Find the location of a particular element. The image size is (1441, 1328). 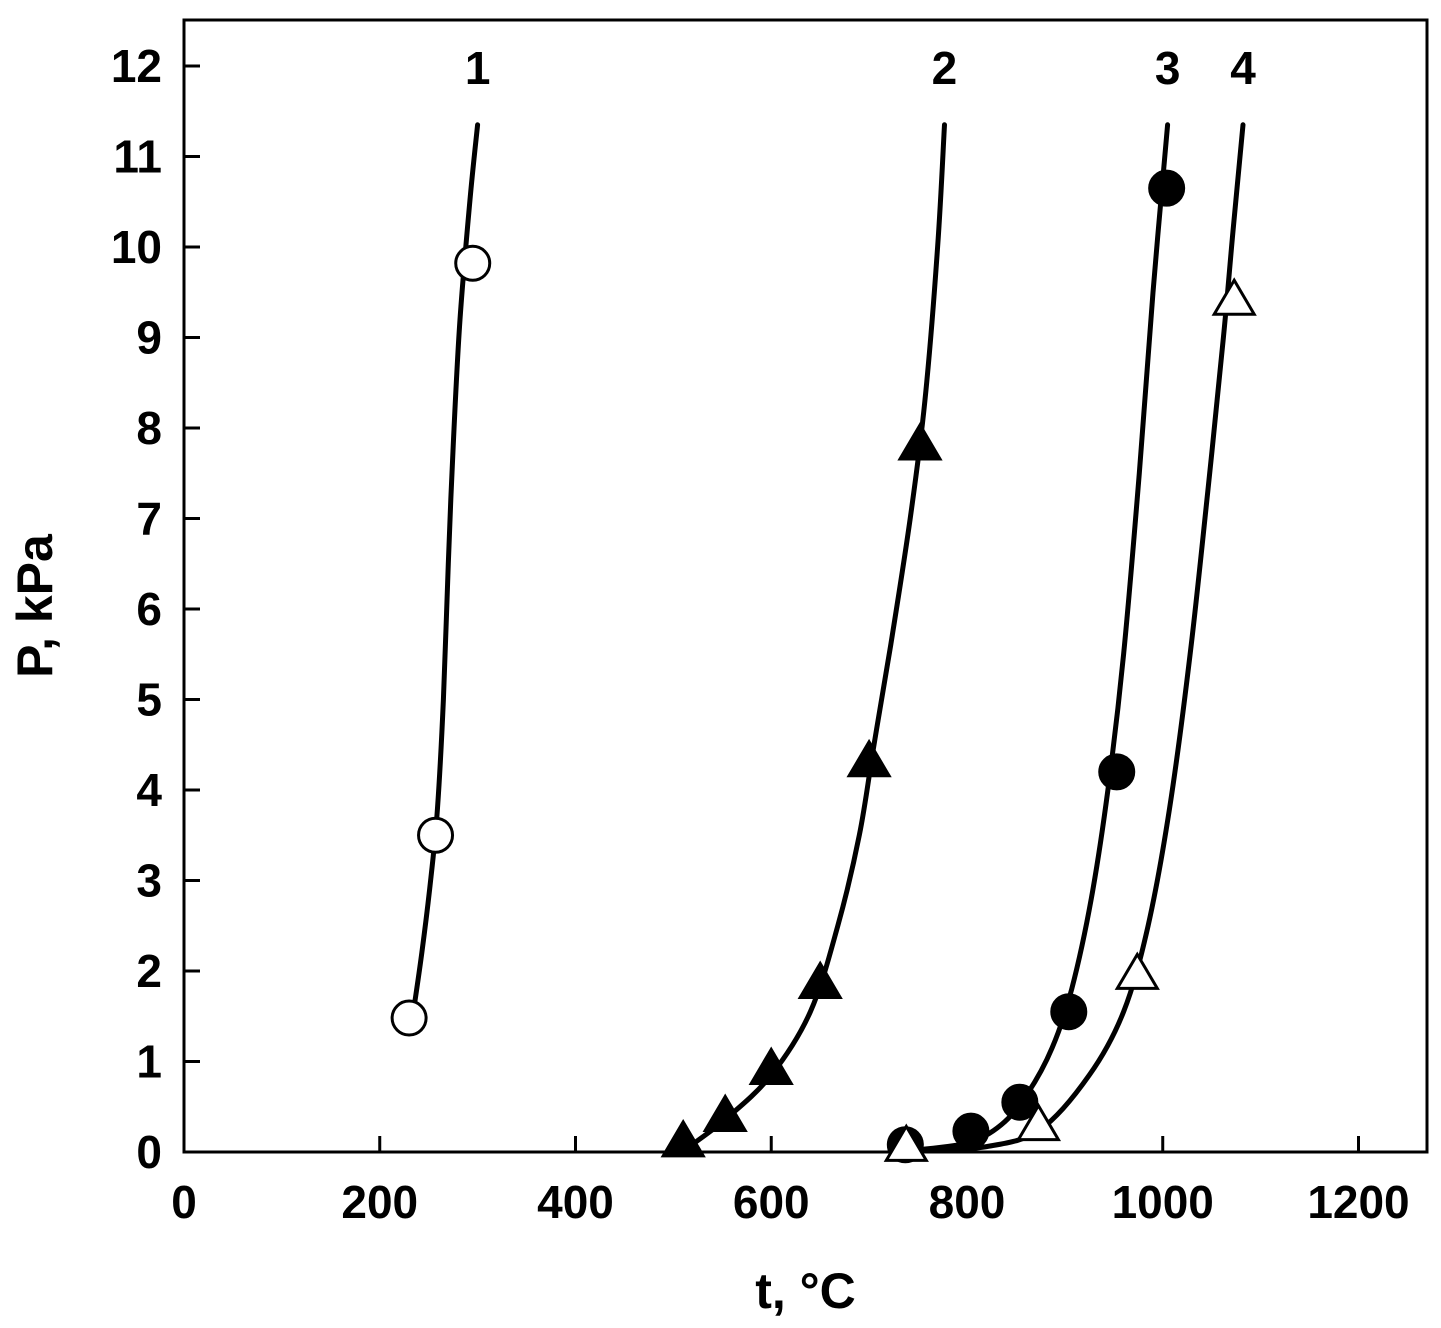

y-tick-label: 1 is located at coordinates (149, 1062).